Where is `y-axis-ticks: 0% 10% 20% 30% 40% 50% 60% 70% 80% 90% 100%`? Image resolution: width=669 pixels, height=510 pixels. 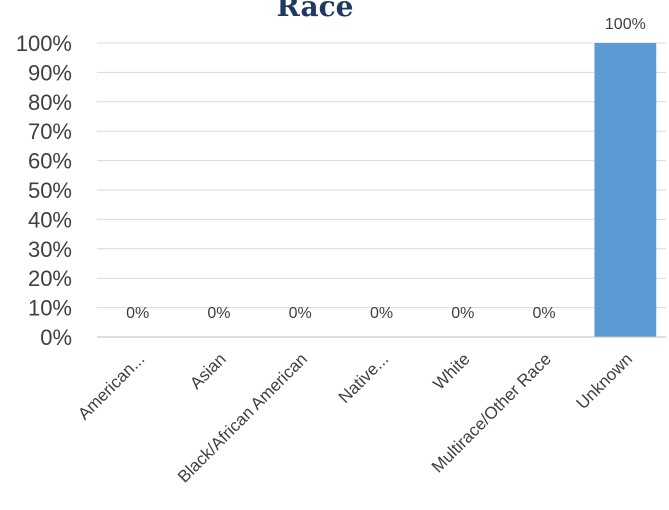 y-axis-ticks: 0% 10% 20% 30% 40% 50% 60% 70% 80% 90% 100% is located at coordinates (44, 190).